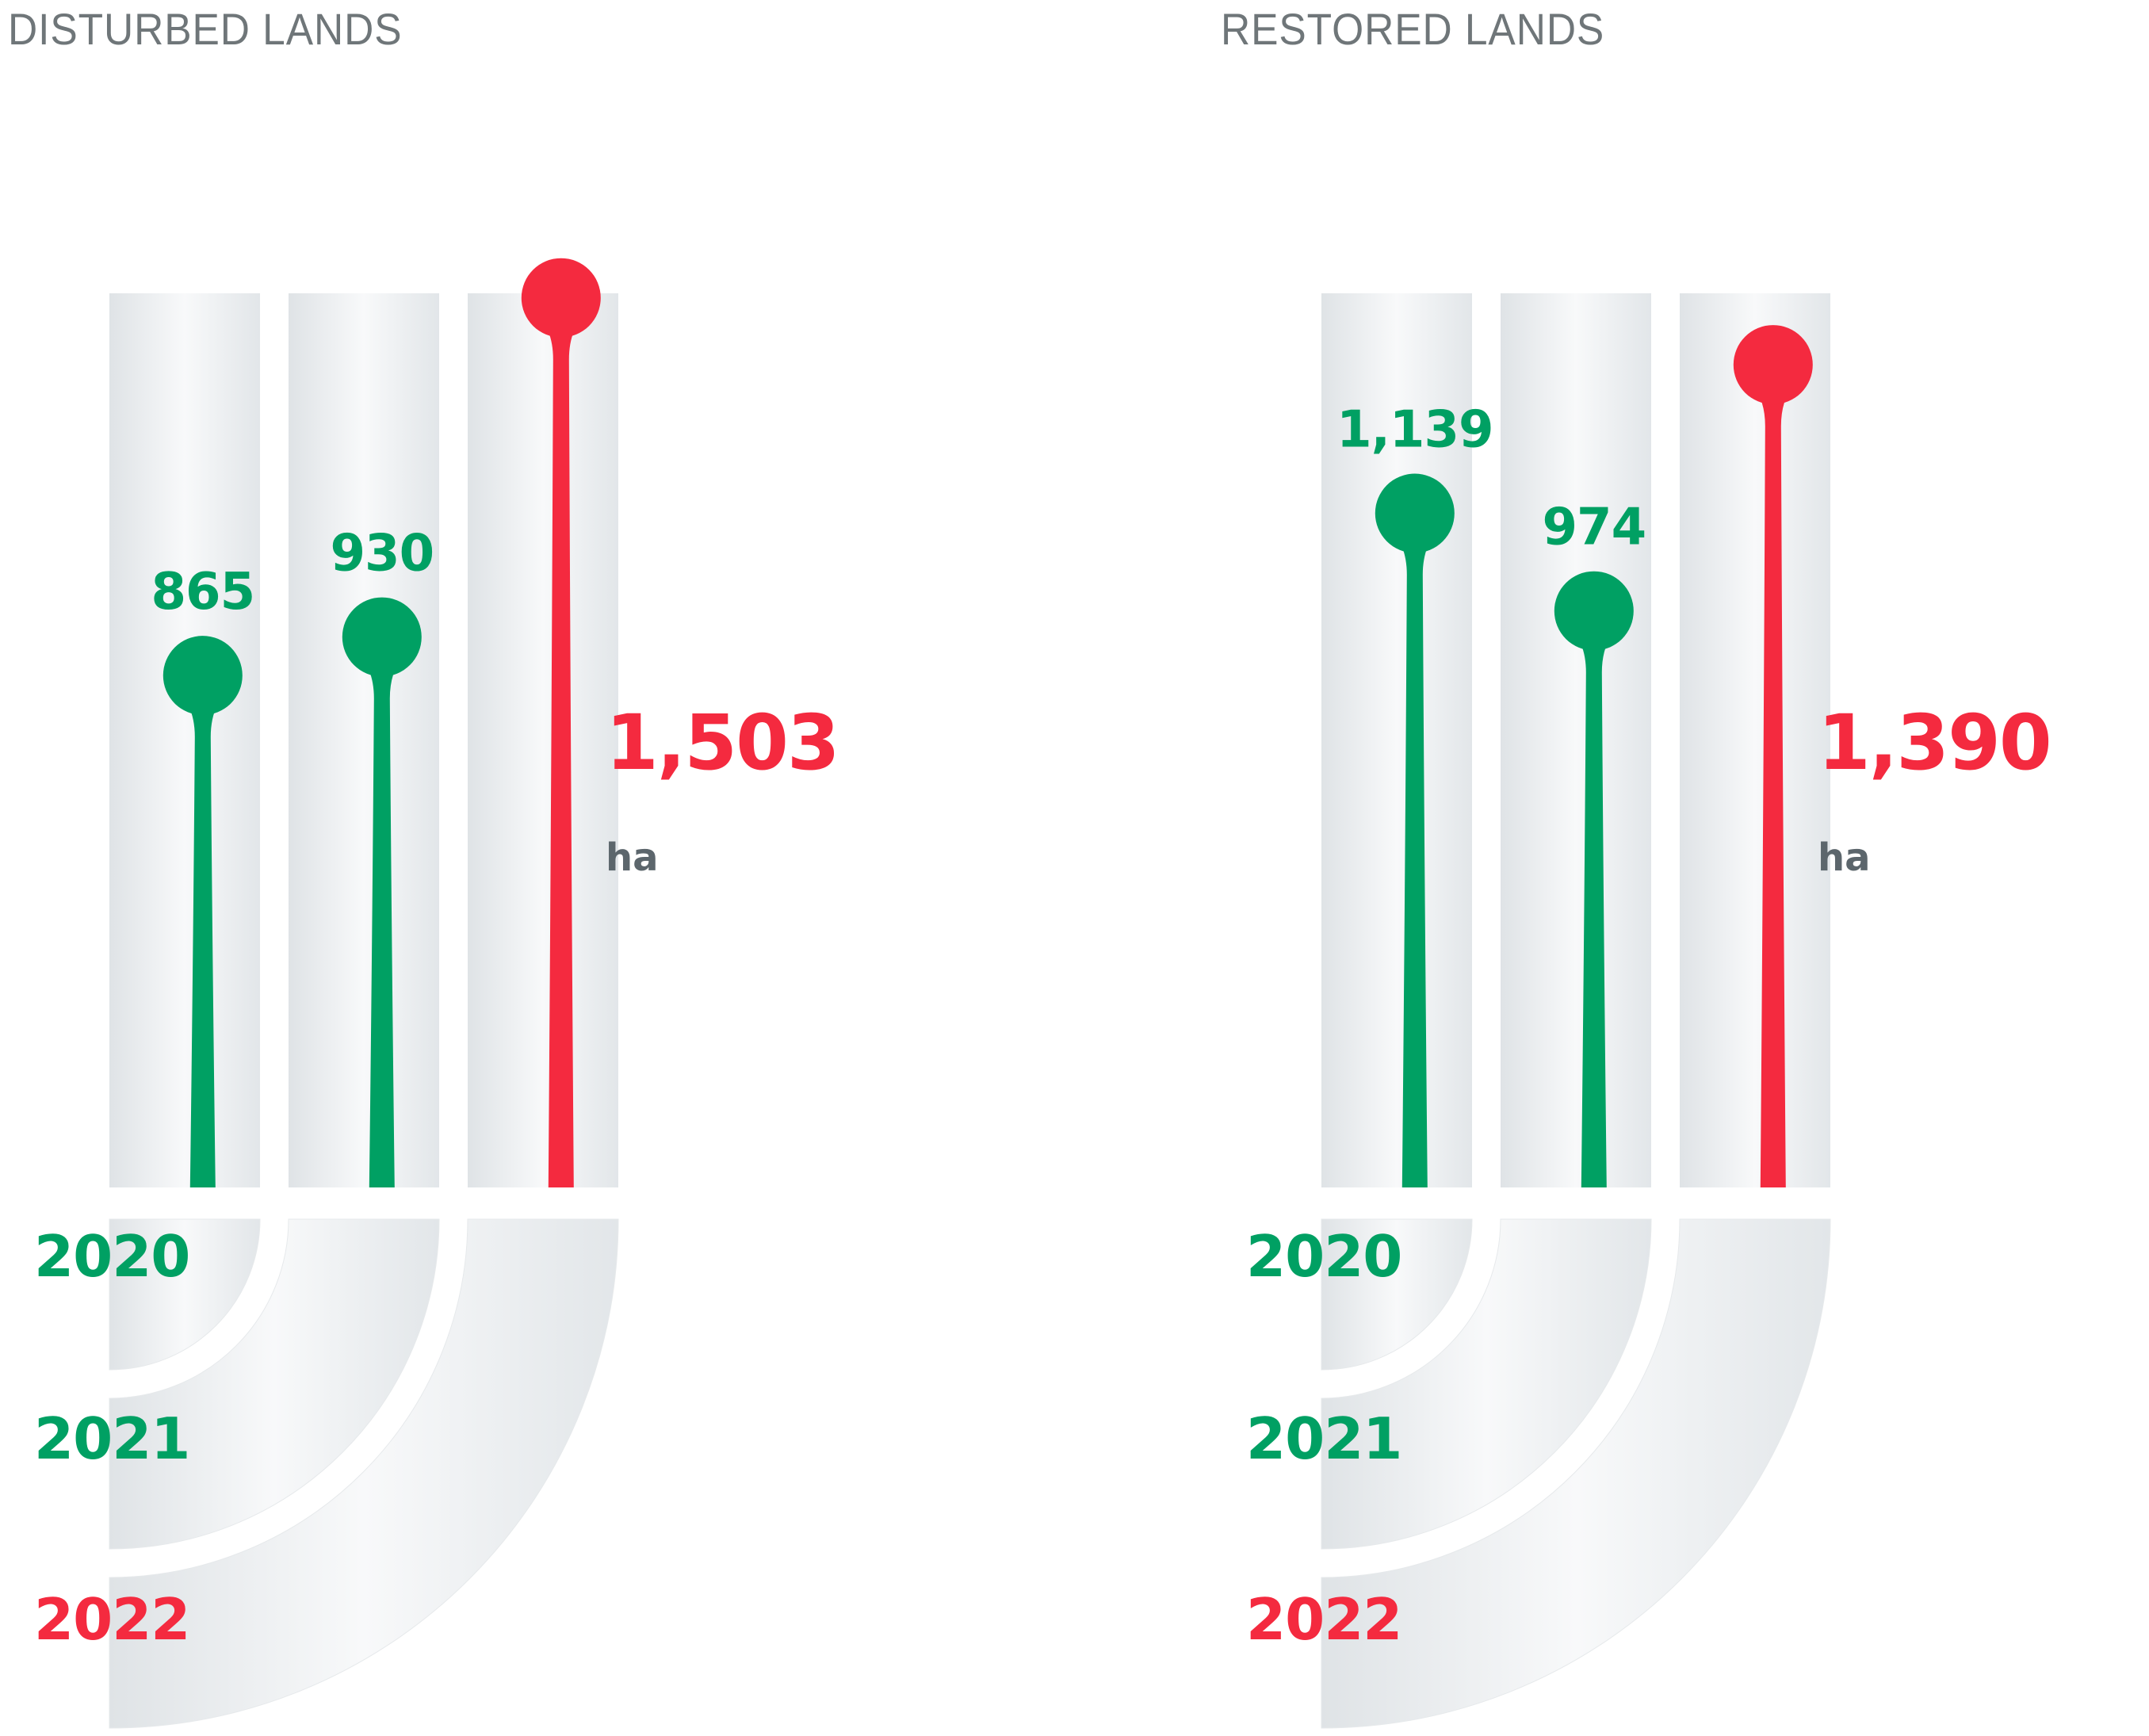 The image size is (2149, 1736). I want to click on value-label-2021: 974, so click(1594, 528).